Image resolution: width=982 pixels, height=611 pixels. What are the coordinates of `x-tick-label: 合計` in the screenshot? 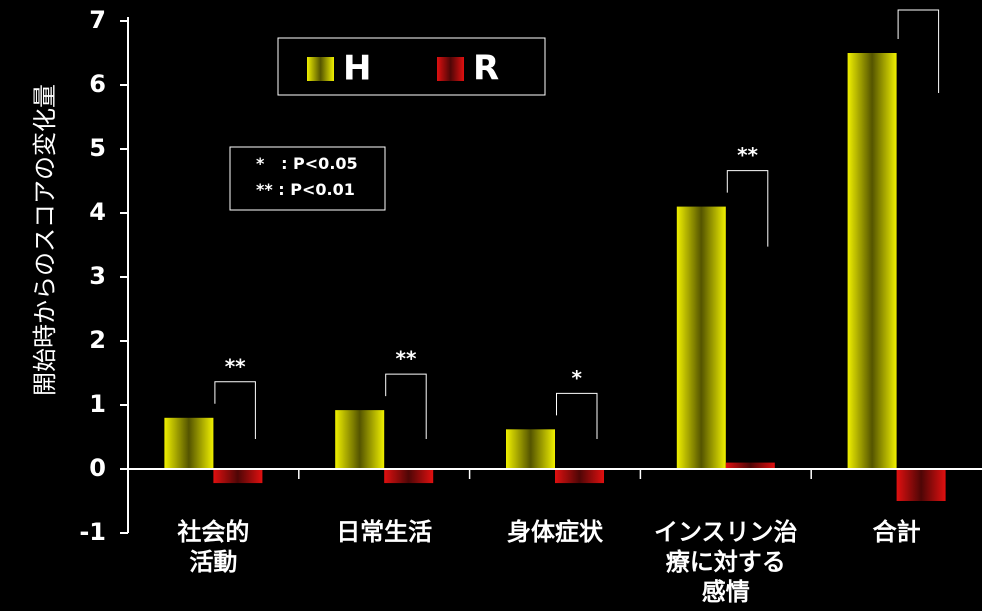 It's located at (896, 532).